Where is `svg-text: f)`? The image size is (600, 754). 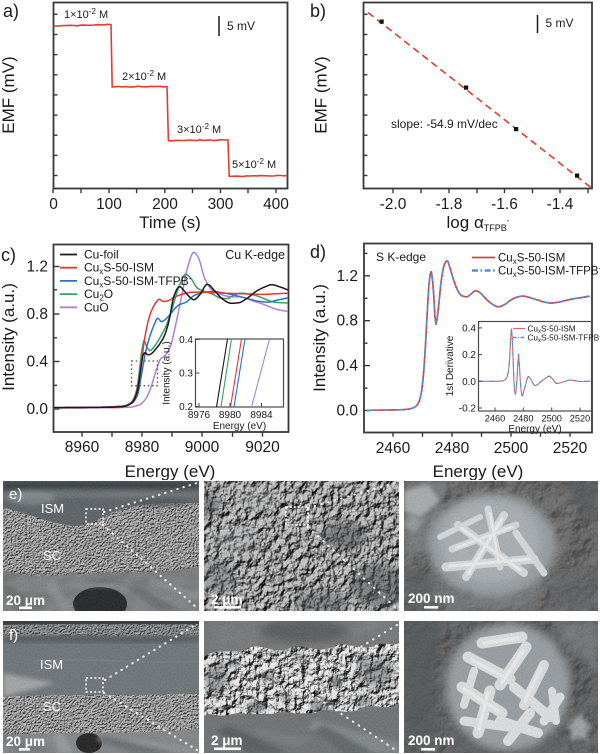
svg-text: f) is located at coordinates (13, 635).